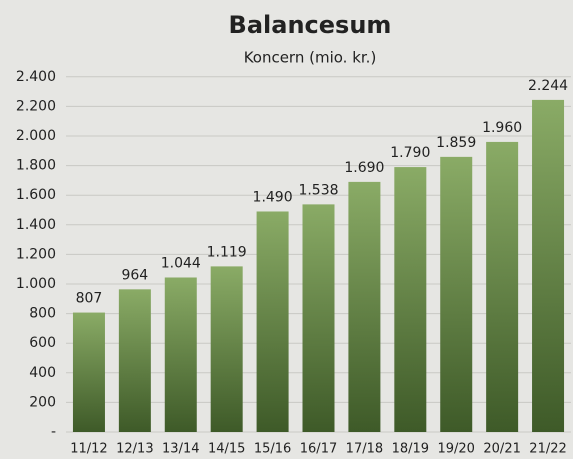 The height and width of the screenshot is (459, 573). I want to click on x-tick-label: 12/13, so click(134, 449).